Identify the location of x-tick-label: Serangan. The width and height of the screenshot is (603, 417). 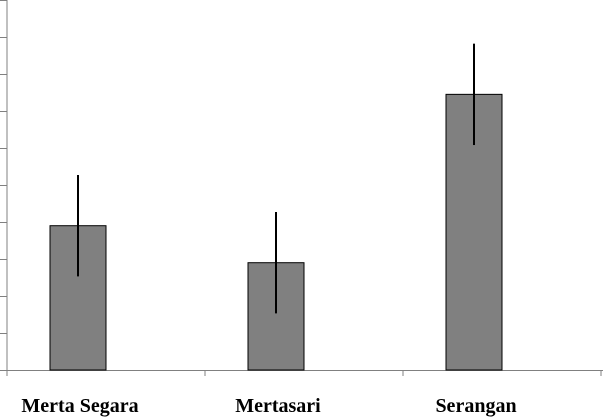
(475, 406).